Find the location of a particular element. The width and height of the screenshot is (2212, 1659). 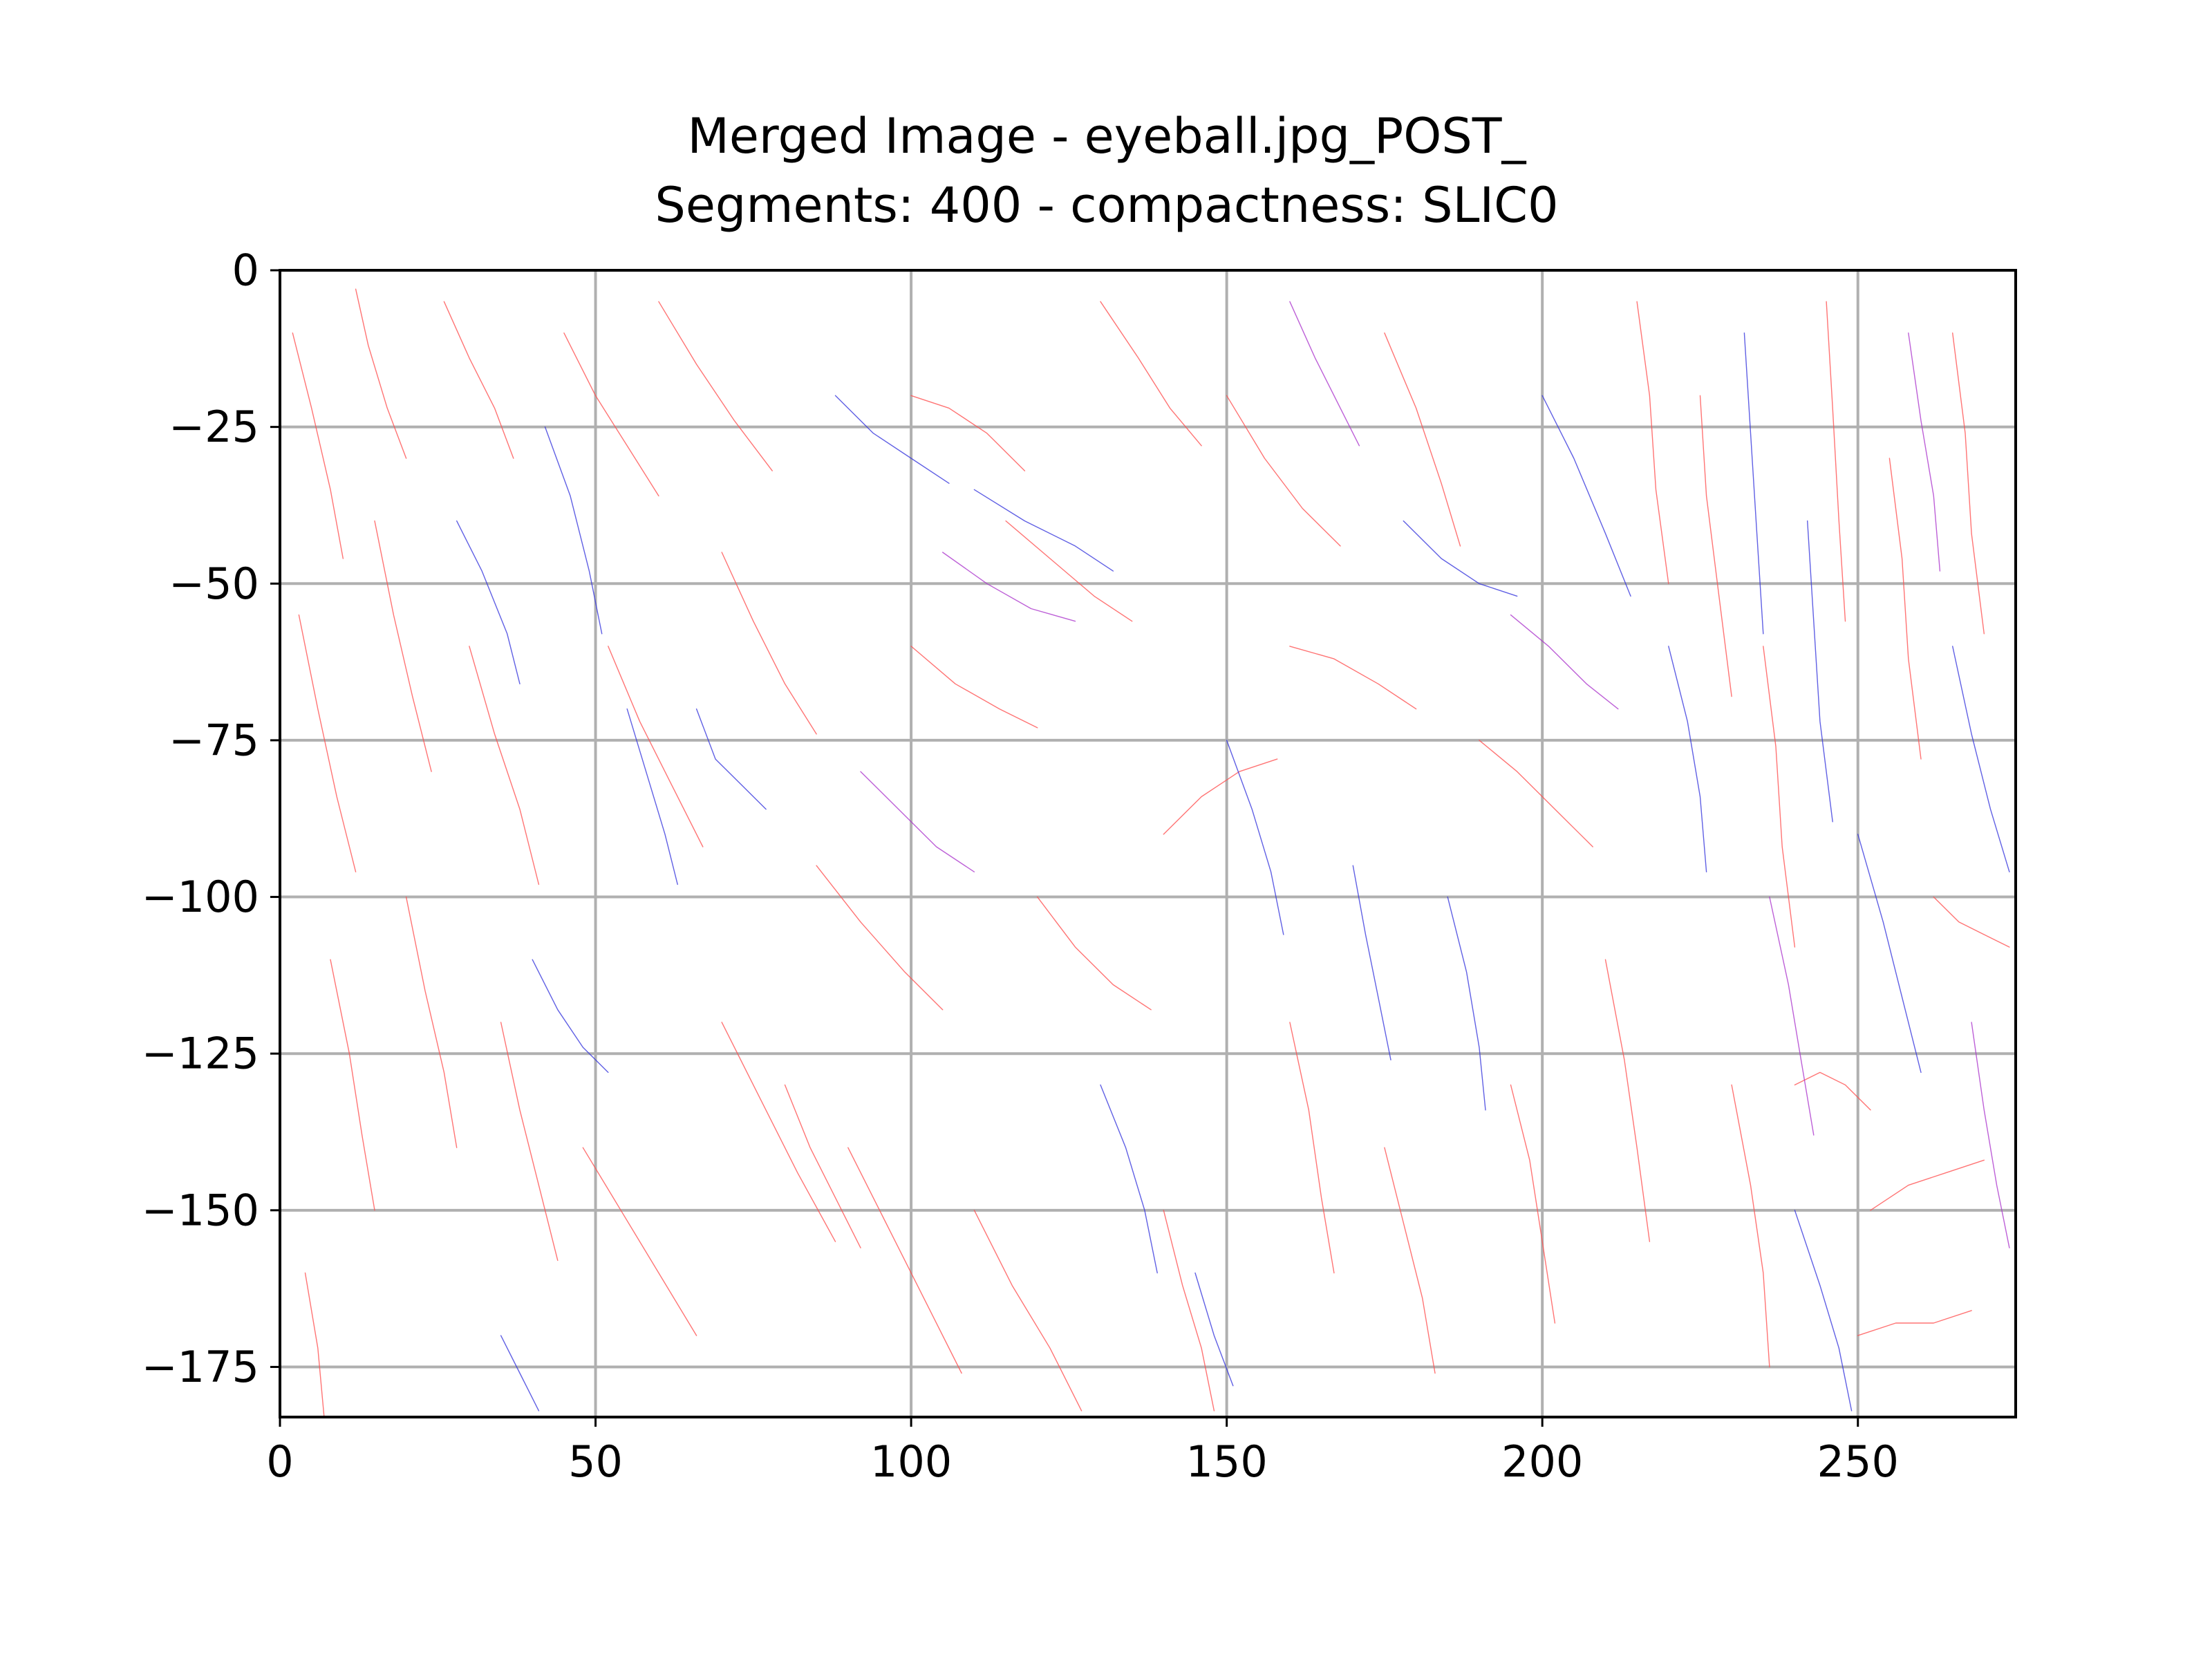

x-tick-label: 50 is located at coordinates (595, 1461).